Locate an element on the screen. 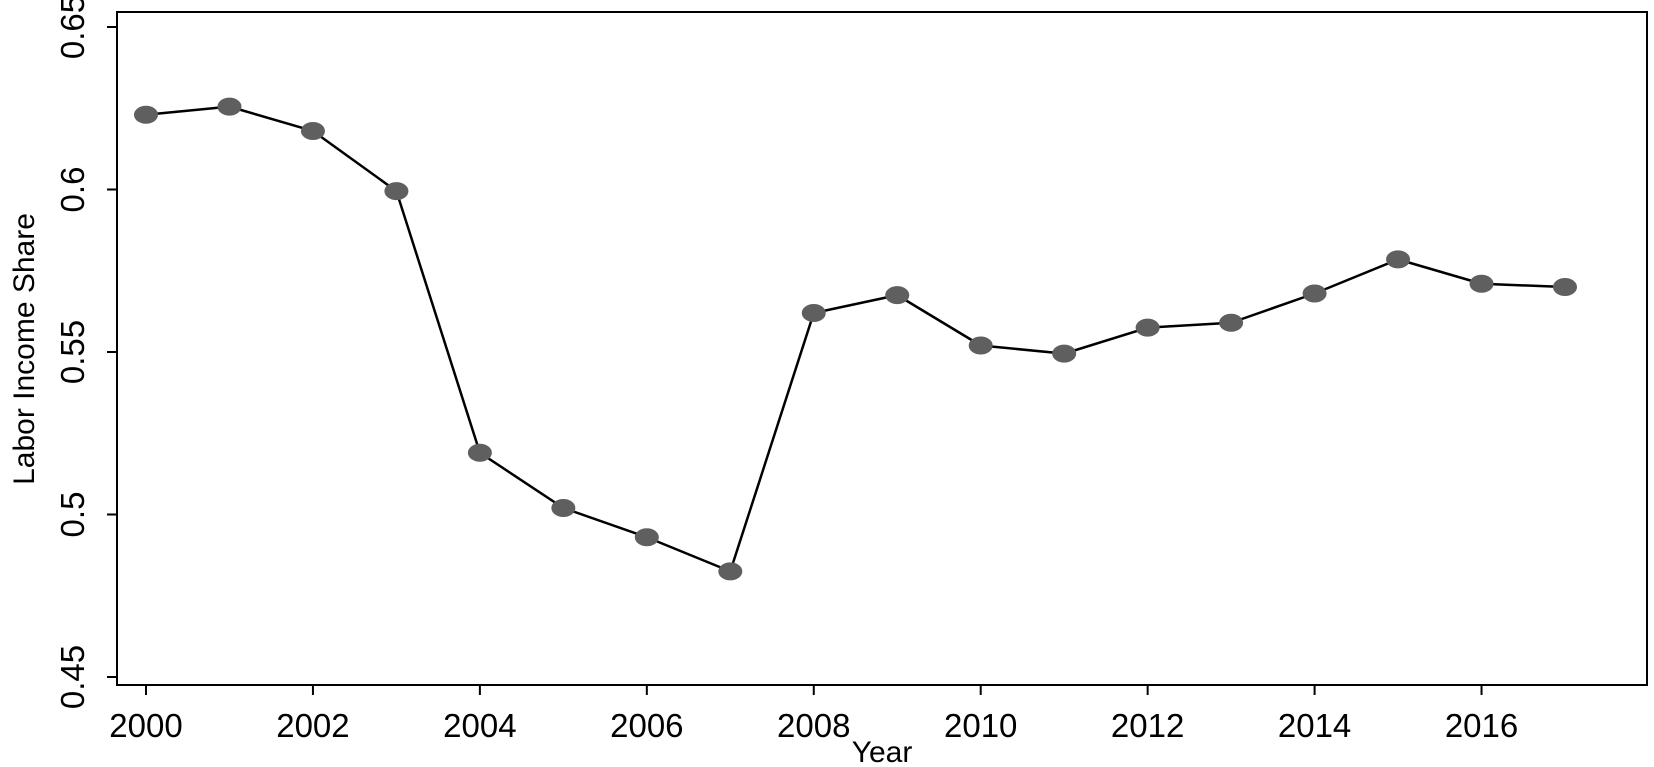  x-tick-label: 2002 is located at coordinates (312, 725).